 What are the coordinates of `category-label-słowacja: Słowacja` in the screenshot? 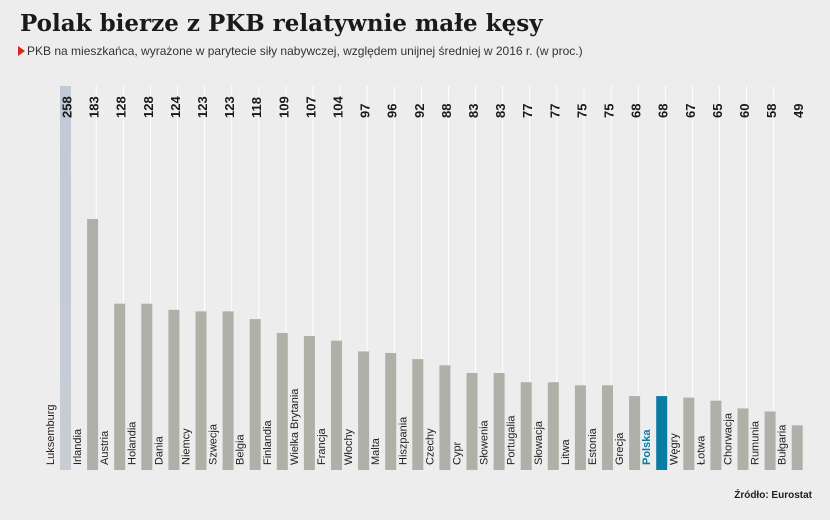 It's located at (539, 442).